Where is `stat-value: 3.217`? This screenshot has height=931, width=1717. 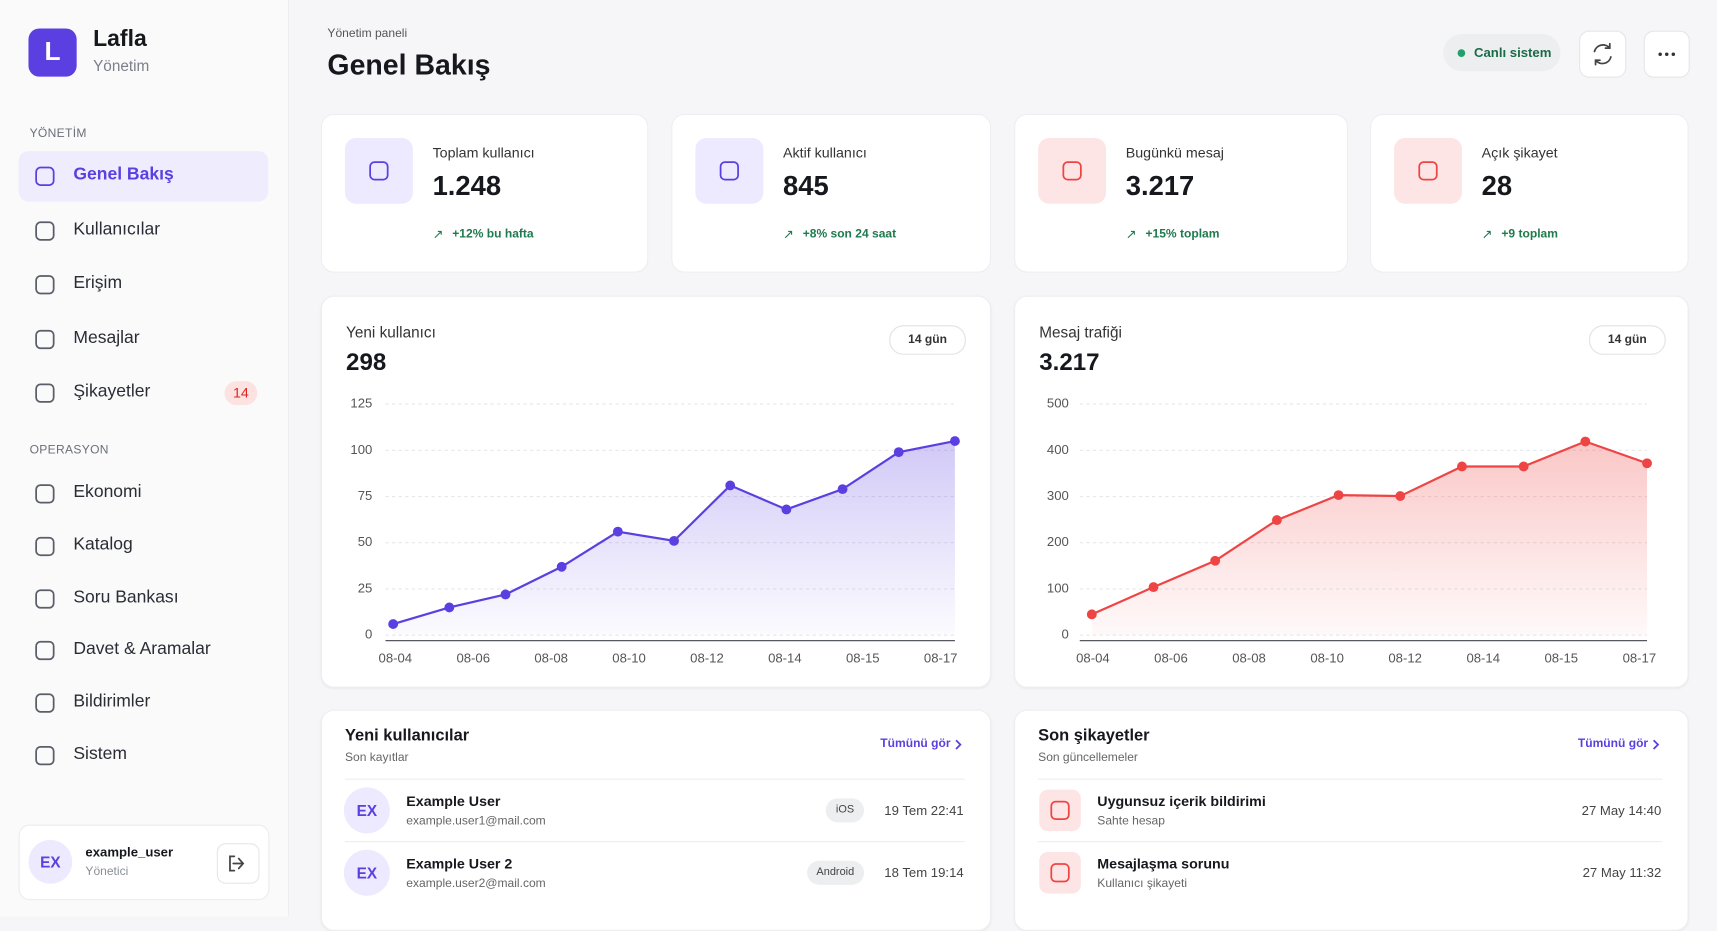 stat-value: 3.217 is located at coordinates (1160, 186).